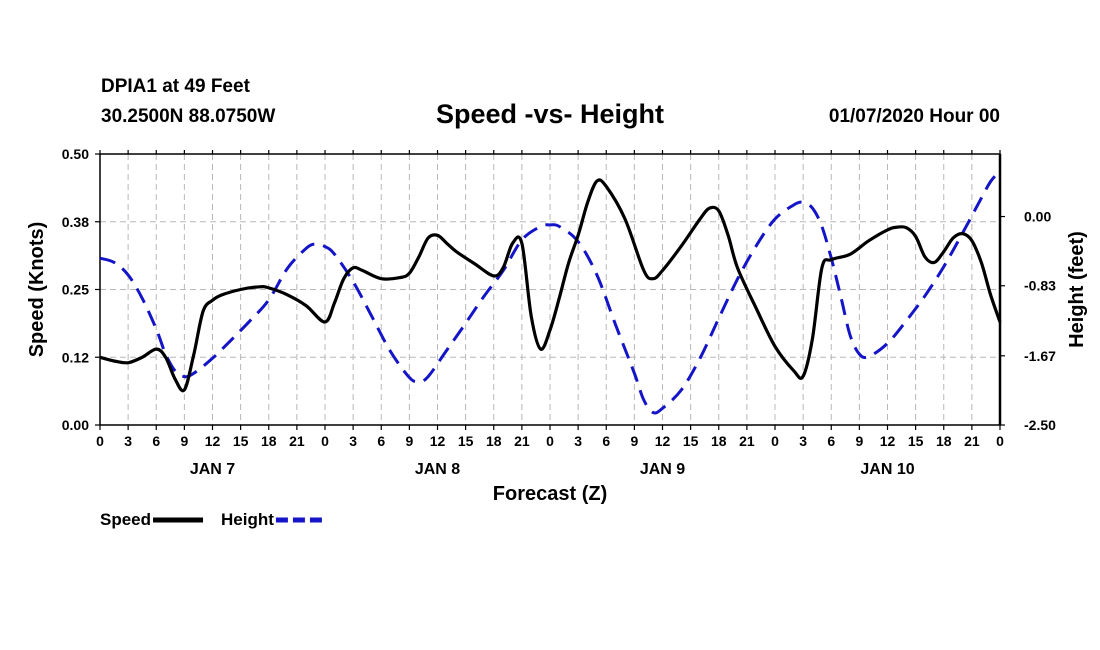 The image size is (1100, 650). What do you see at coordinates (1040, 286) in the screenshot?
I see `y2-tick-label: -0.83` at bounding box center [1040, 286].